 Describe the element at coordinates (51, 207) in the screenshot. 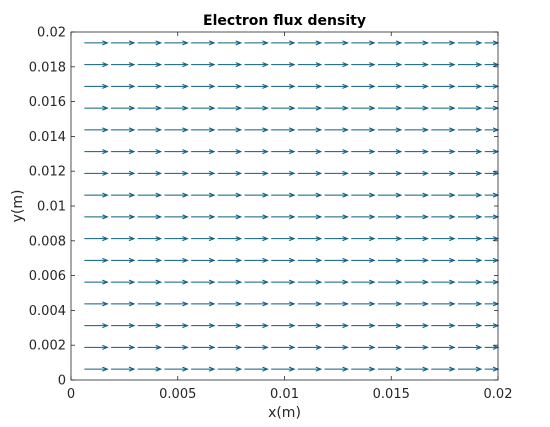

I see `y-tick-label: 0.01` at that location.